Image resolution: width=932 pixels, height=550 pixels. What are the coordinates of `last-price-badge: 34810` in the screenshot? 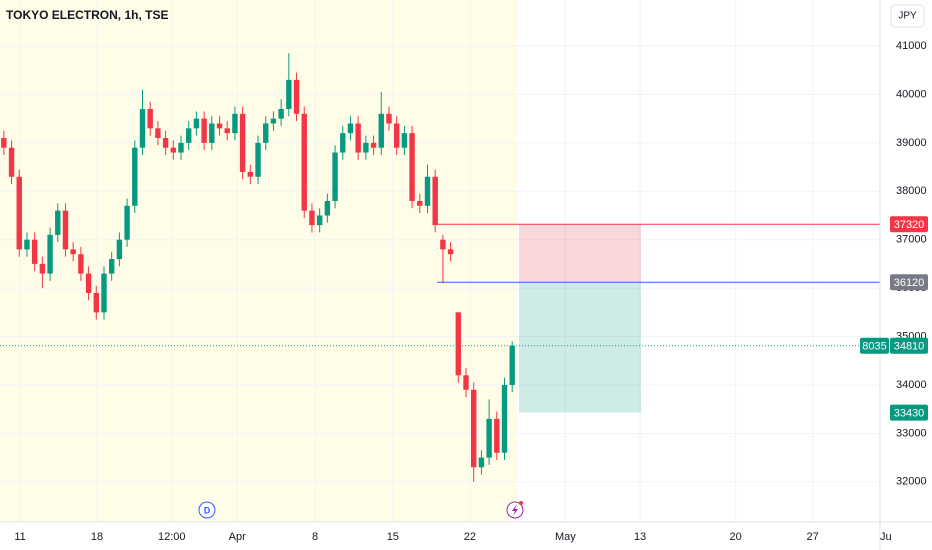 It's located at (909, 347).